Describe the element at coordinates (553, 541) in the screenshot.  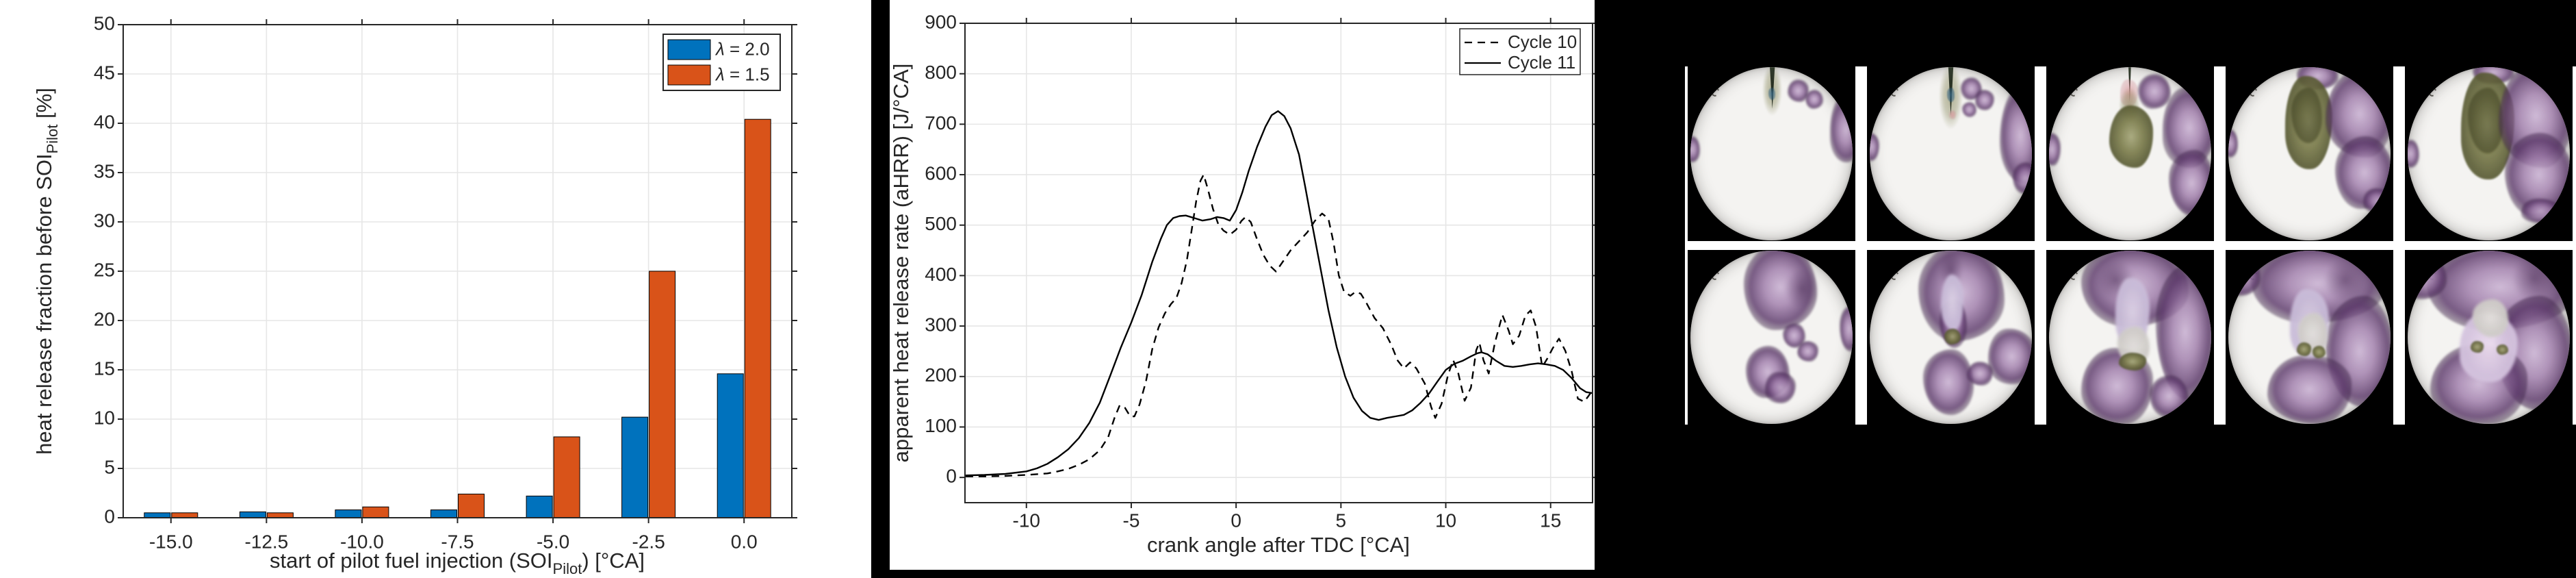
I see `x-tick-label: -5.0` at that location.